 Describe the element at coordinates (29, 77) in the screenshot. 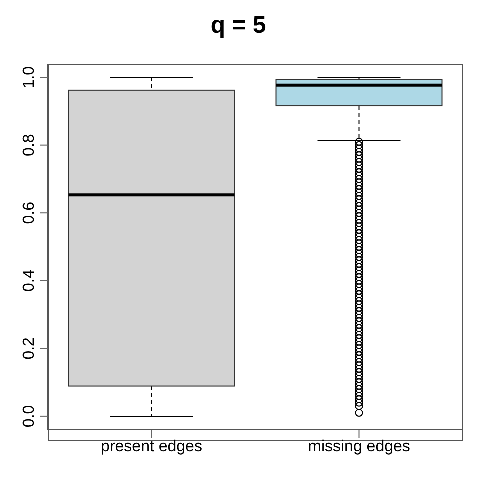

I see `y-tick-label: 1.0` at that location.